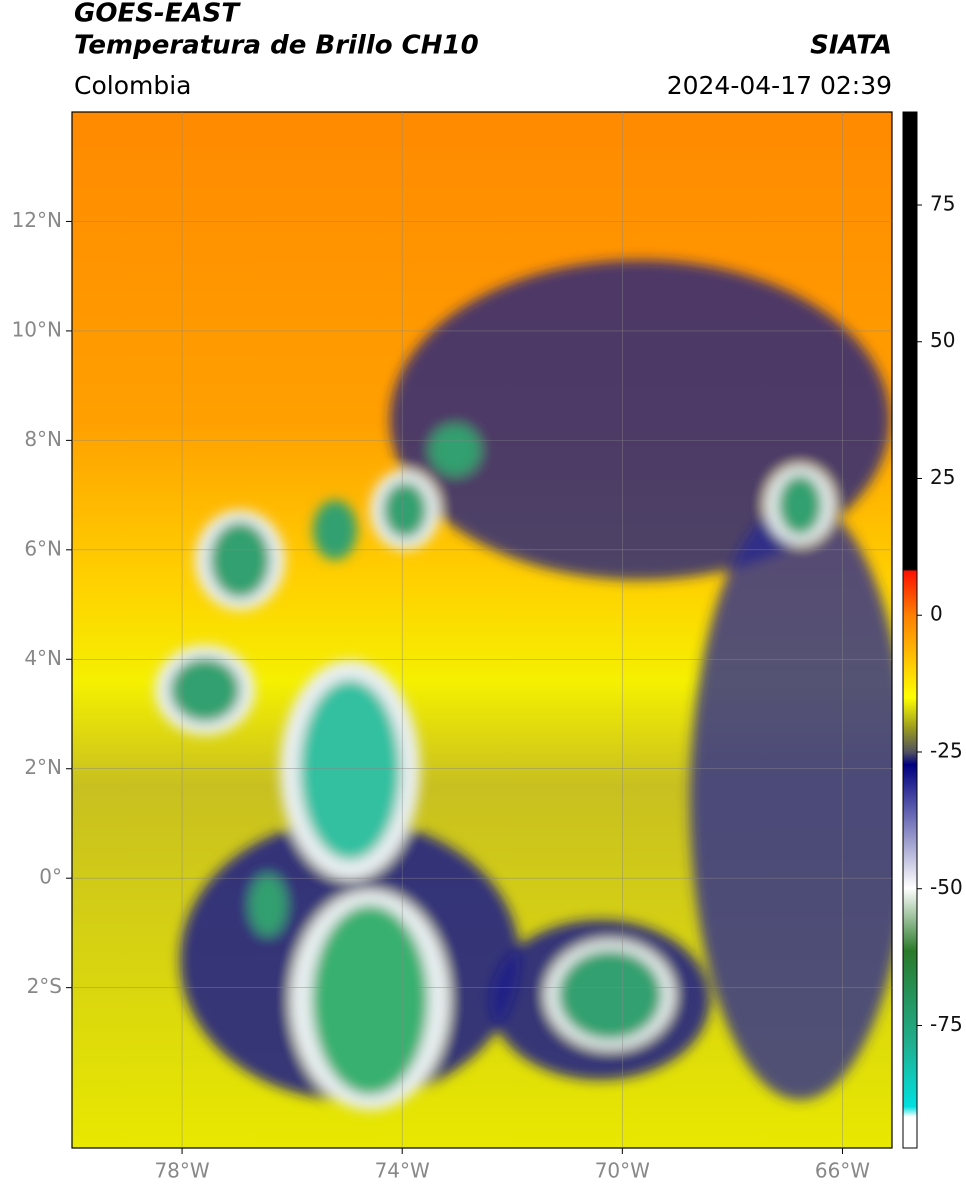 This screenshot has height=1190, width=966. I want to click on y-tick-label: 10°N, so click(37, 329).